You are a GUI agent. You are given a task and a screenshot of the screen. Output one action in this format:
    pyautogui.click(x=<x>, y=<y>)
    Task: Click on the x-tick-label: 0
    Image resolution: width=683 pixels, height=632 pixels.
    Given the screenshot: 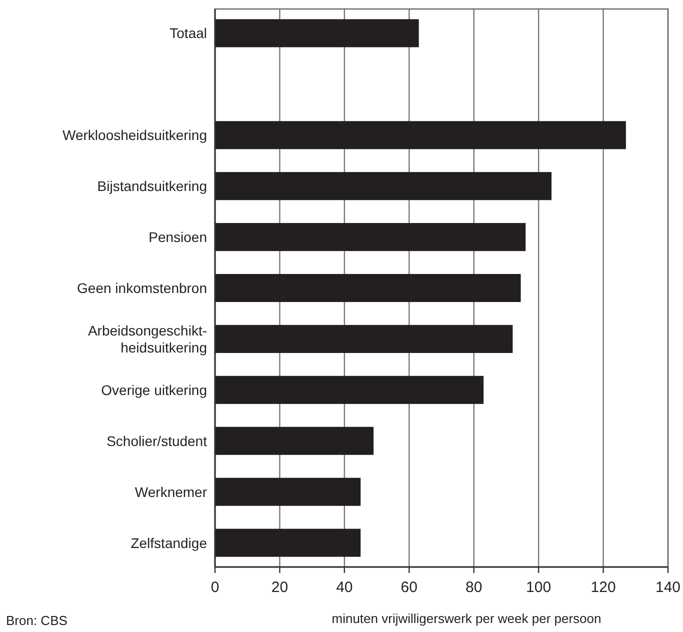 What is the action you would take?
    pyautogui.click(x=215, y=587)
    